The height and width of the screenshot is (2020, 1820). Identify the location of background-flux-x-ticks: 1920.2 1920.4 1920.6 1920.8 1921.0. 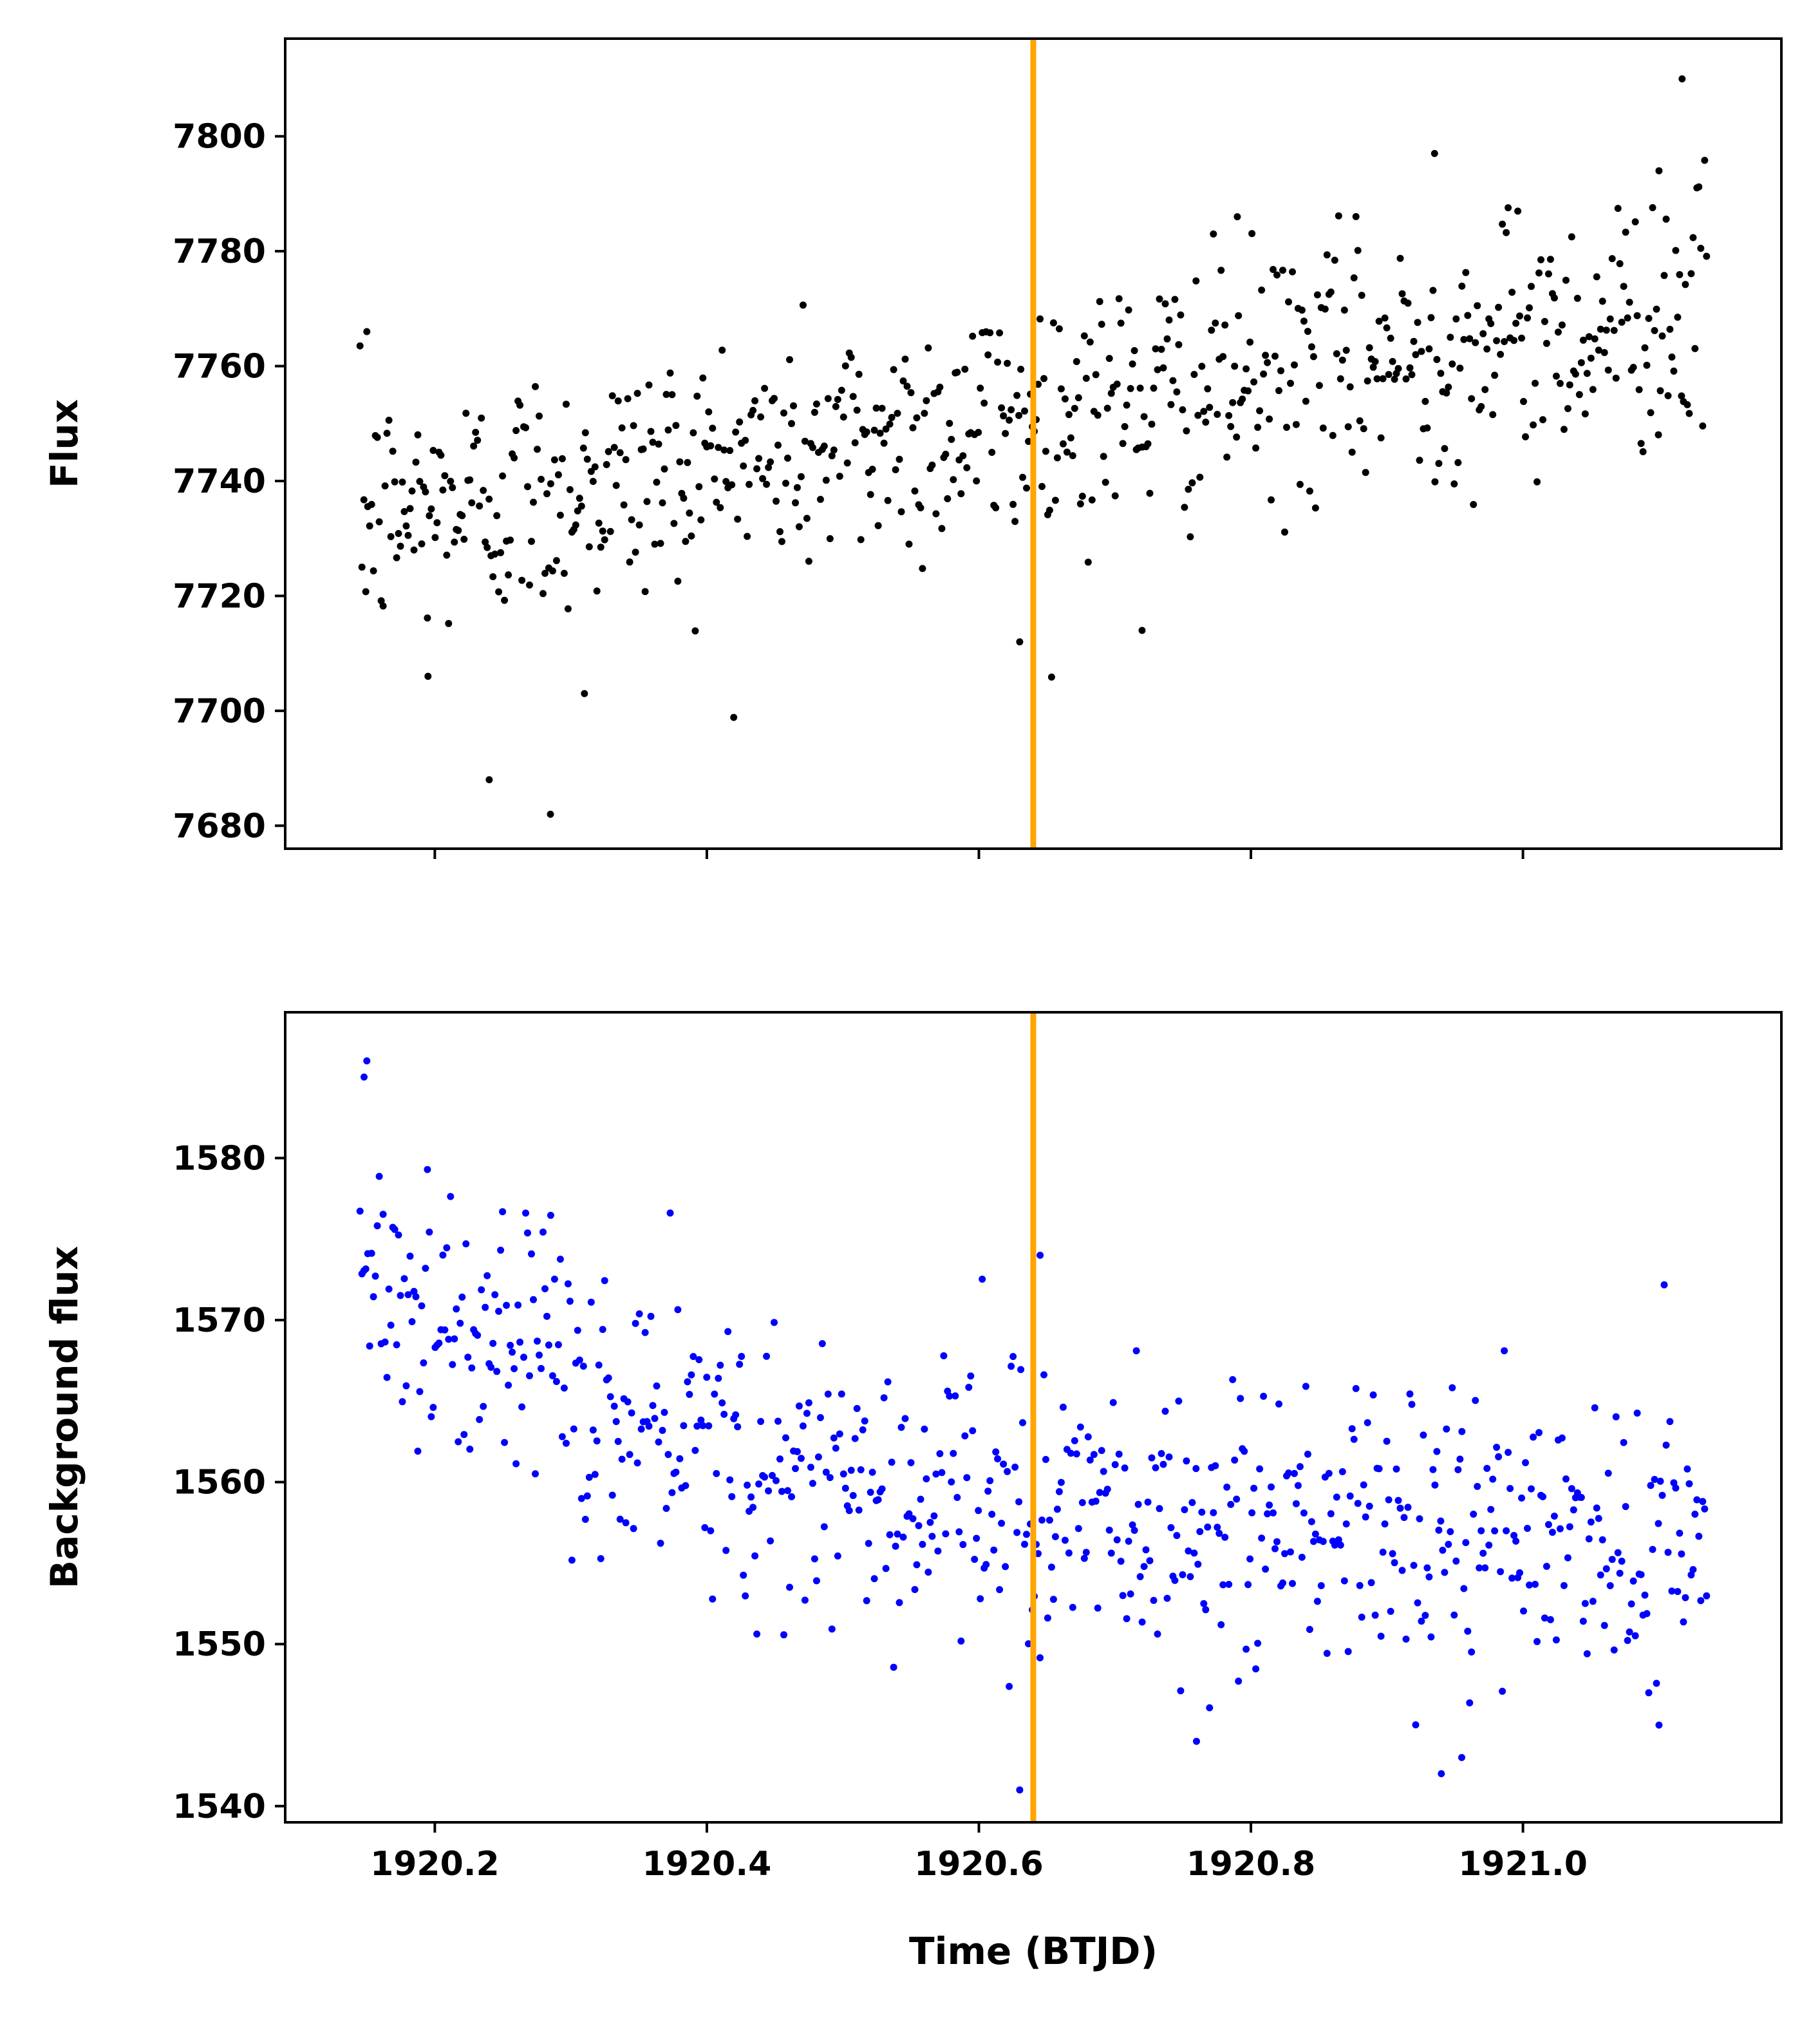
(979, 1852).